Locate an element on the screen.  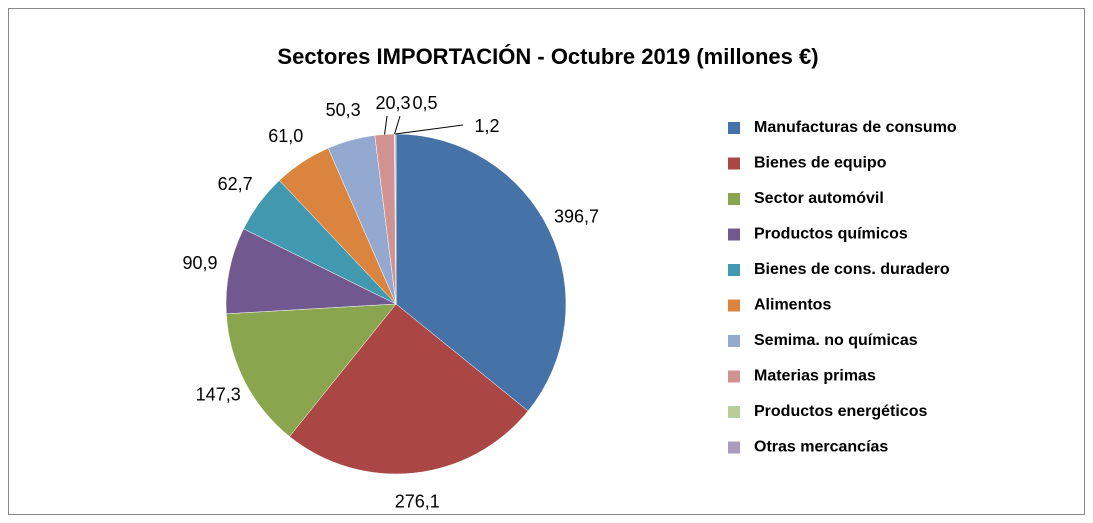
legend-label: Manufacturas de consumo is located at coordinates (855, 127).